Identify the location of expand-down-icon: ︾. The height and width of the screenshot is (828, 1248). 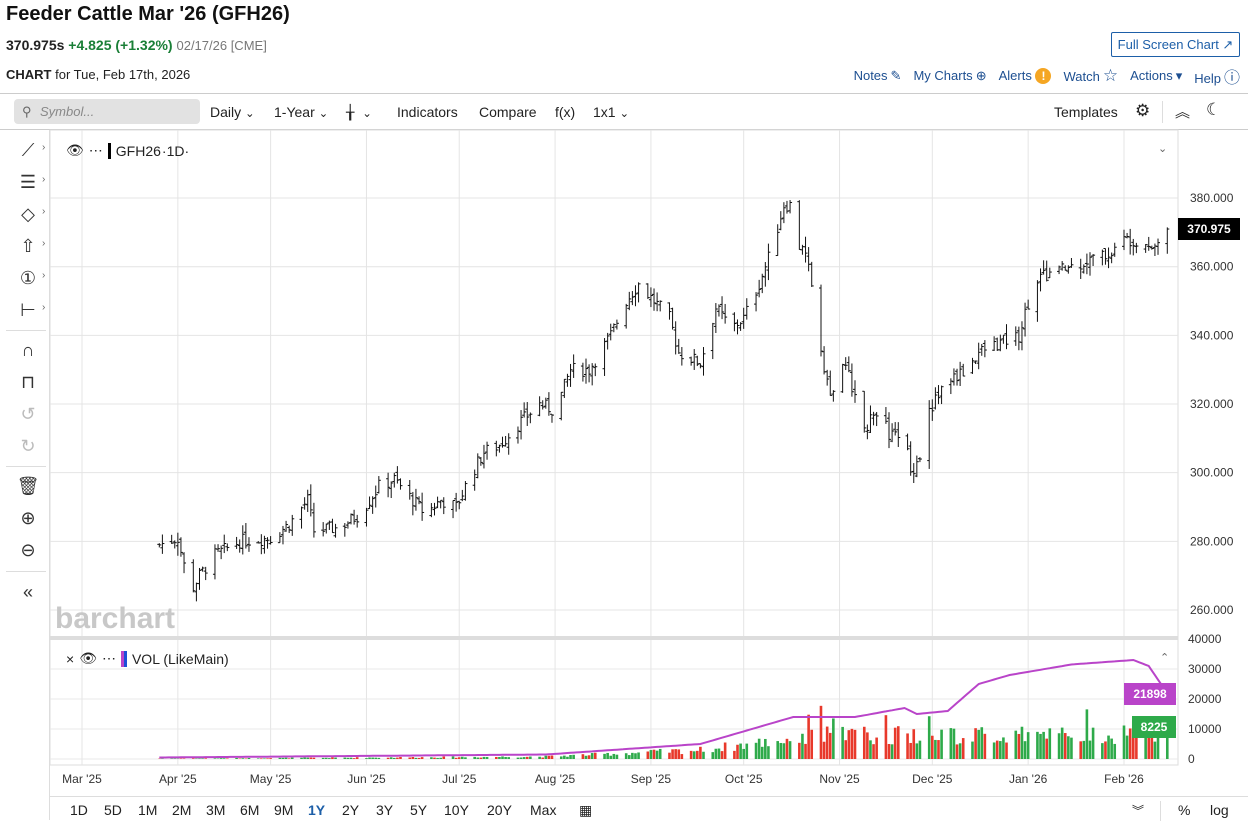
(1138, 811).